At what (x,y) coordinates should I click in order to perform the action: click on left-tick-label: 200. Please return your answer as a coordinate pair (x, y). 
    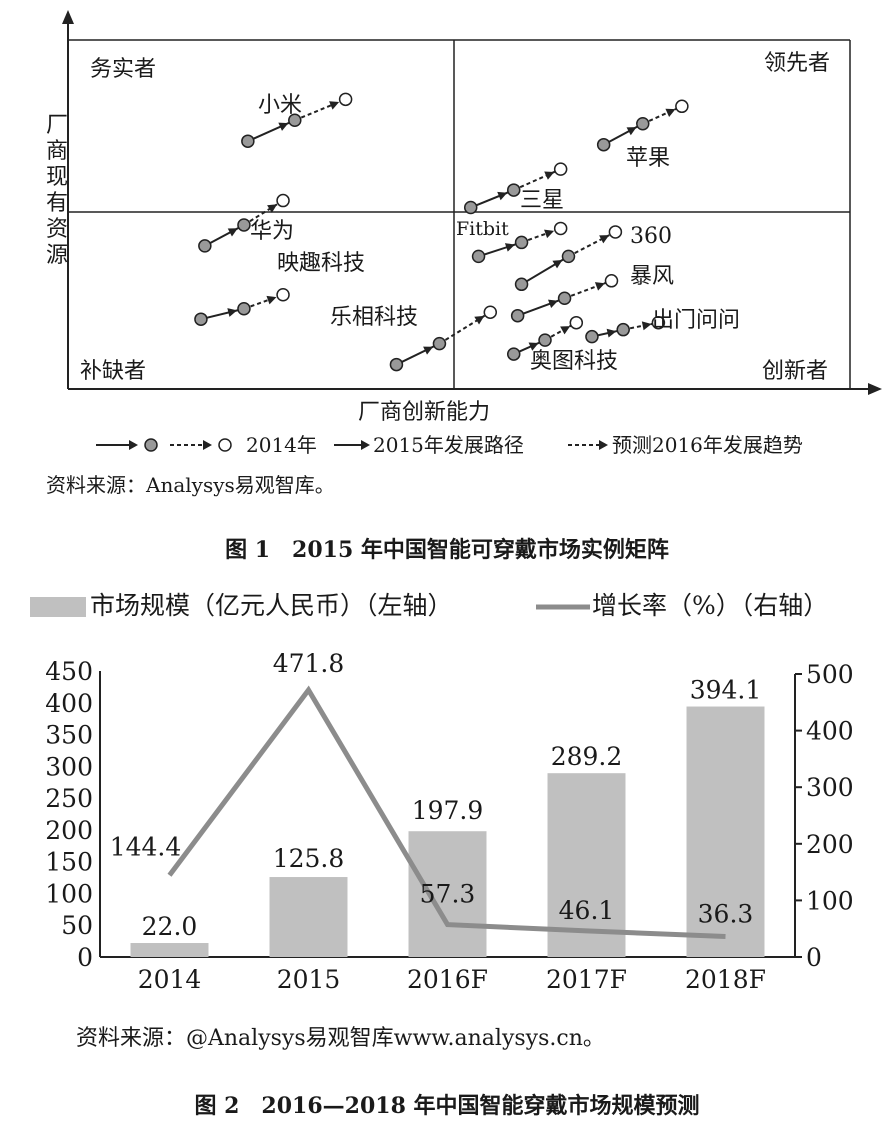
    Looking at the image, I should click on (69, 830).